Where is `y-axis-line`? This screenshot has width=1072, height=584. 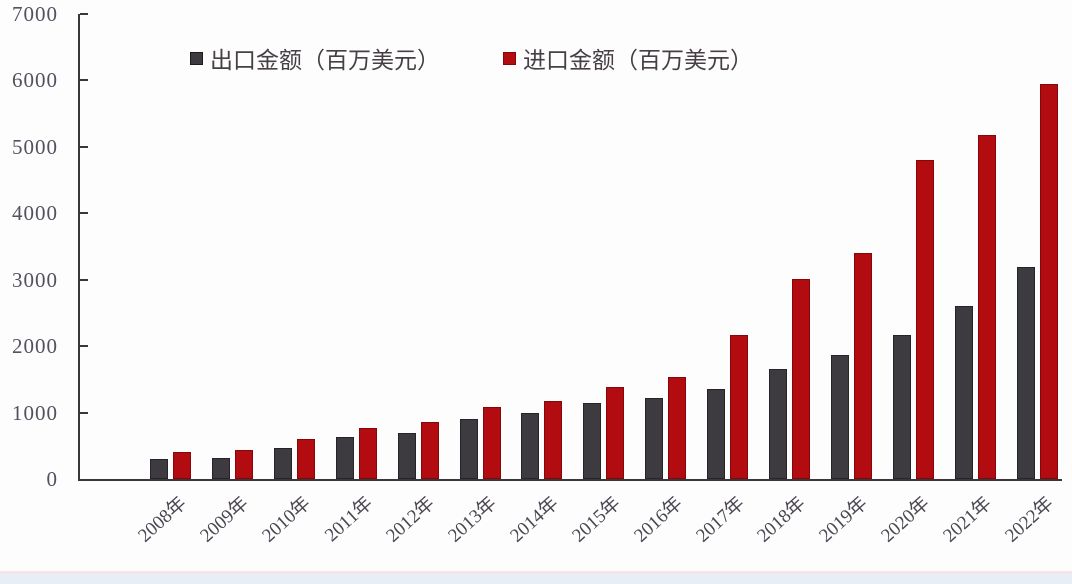 y-axis-line is located at coordinates (79, 246).